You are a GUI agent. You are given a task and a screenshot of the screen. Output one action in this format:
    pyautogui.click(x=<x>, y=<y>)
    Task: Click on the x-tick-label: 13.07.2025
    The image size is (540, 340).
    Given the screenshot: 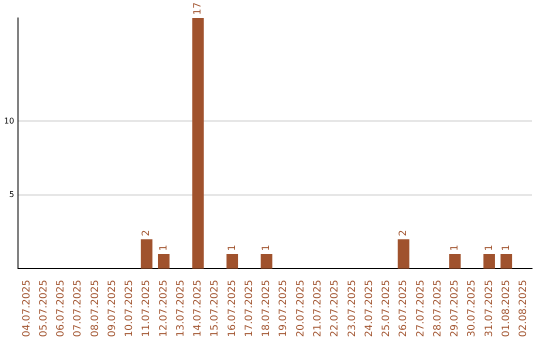 What is the action you would take?
    pyautogui.click(x=180, y=309)
    